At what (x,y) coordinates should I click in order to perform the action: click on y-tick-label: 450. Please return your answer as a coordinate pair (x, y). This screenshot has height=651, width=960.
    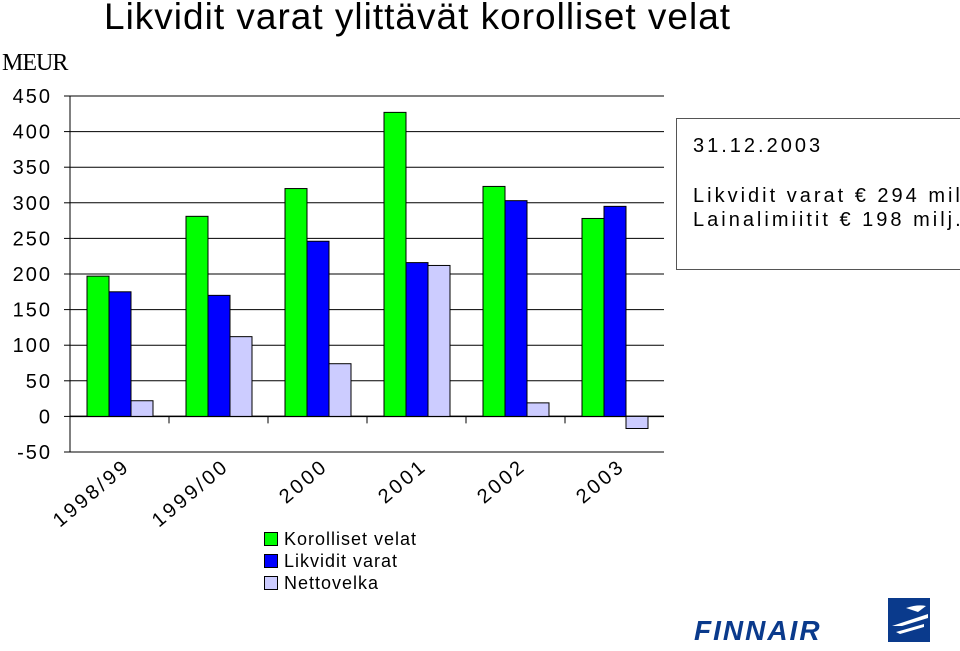
    Looking at the image, I should click on (32, 97).